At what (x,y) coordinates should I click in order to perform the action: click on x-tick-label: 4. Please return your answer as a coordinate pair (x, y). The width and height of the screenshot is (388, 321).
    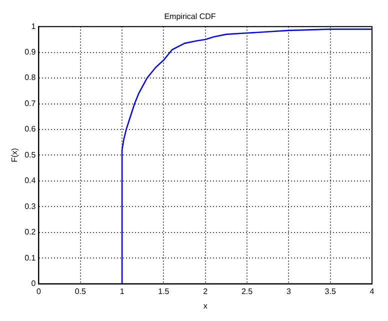
    Looking at the image, I should click on (372, 291).